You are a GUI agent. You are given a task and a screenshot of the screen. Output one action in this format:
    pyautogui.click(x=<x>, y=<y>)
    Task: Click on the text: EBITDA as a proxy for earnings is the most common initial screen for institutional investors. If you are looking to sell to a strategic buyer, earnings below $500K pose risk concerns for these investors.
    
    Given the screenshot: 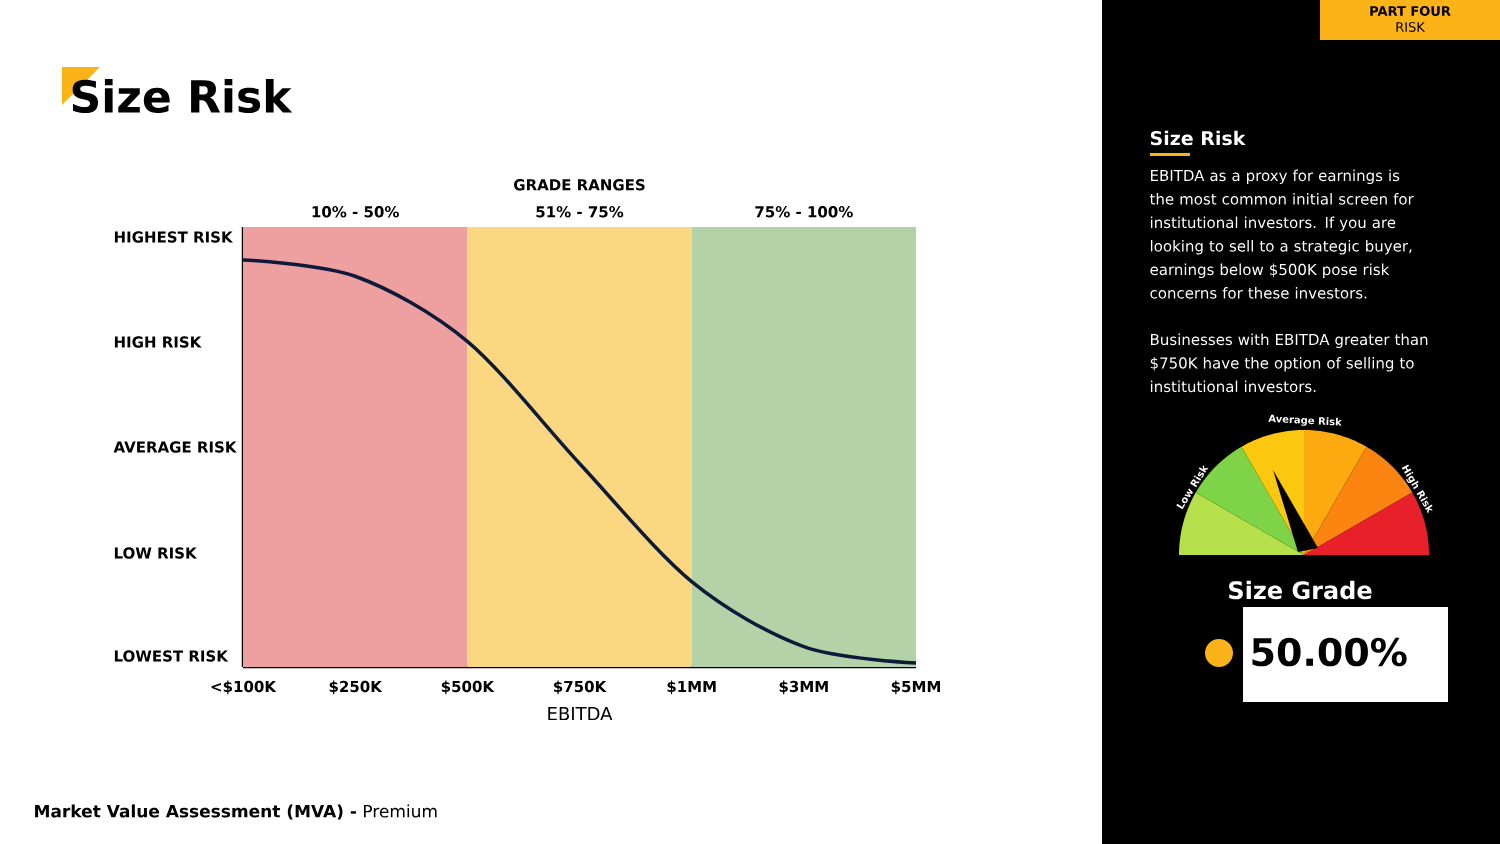 What is the action you would take?
    pyautogui.click(x=1281, y=234)
    